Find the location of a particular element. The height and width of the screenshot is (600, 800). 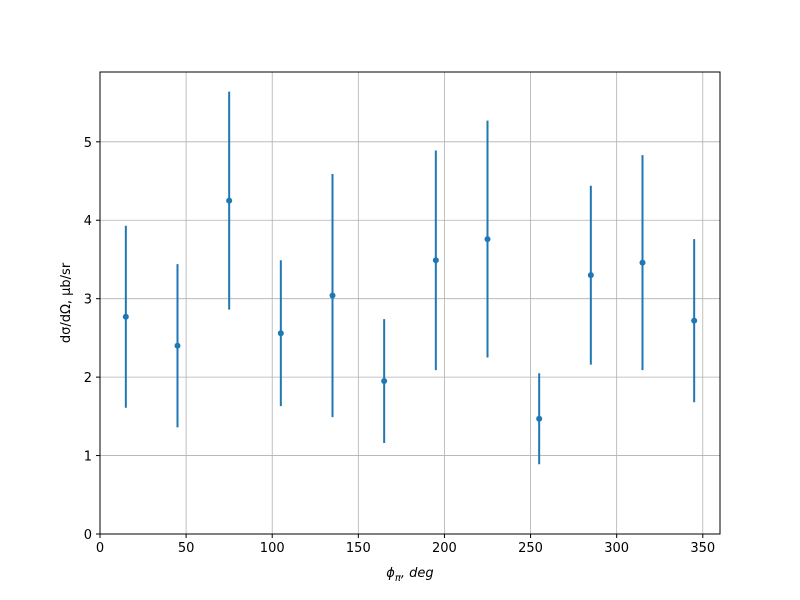

x-axis-label: ϕπ, deg is located at coordinates (409, 575).